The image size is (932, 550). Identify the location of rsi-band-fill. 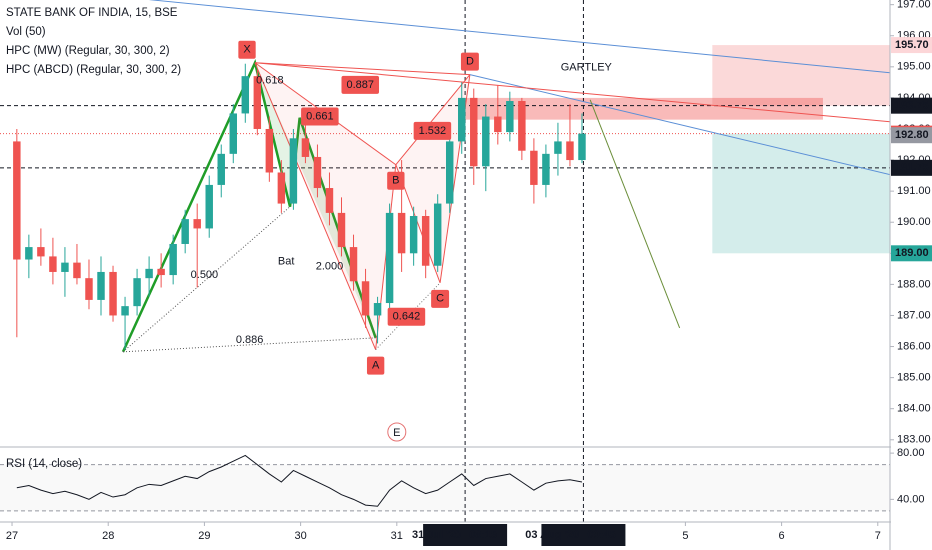
(445, 487).